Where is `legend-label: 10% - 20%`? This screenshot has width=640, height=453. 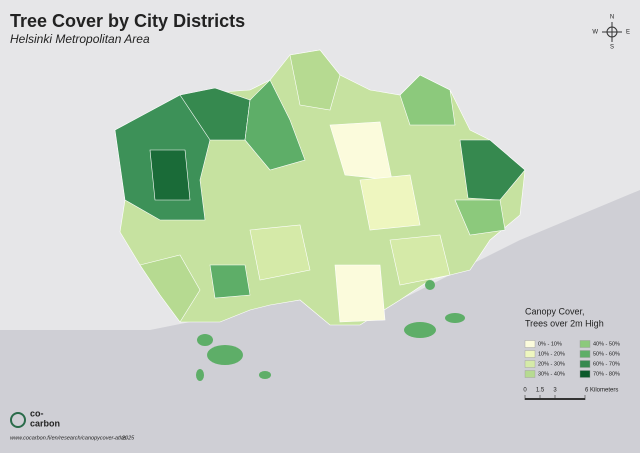
legend-label: 10% - 20% is located at coordinates (551, 354).